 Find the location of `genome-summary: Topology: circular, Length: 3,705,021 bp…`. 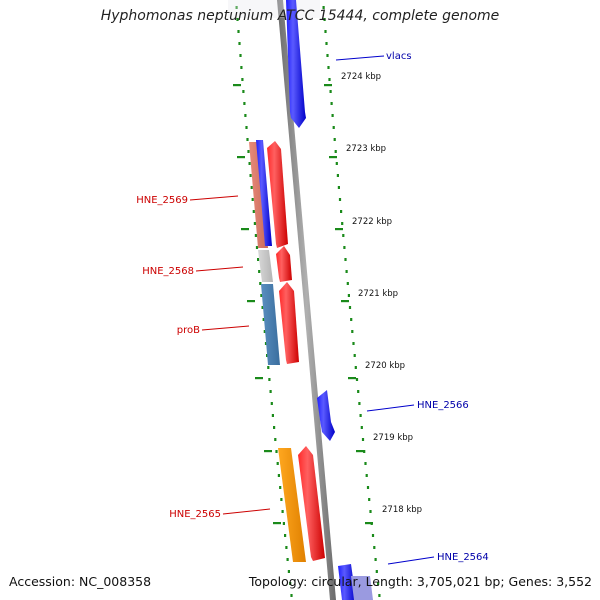

genome-summary: Topology: circular, Length: 3,705,021 bp… is located at coordinates (420, 581).